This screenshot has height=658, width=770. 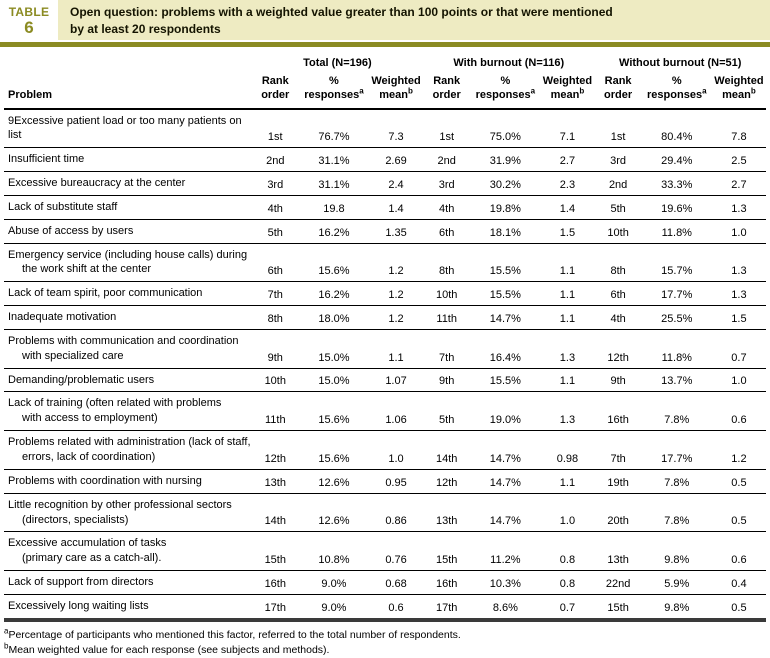 I want to click on pct-responses-cell: 31.9%, so click(x=505, y=160).